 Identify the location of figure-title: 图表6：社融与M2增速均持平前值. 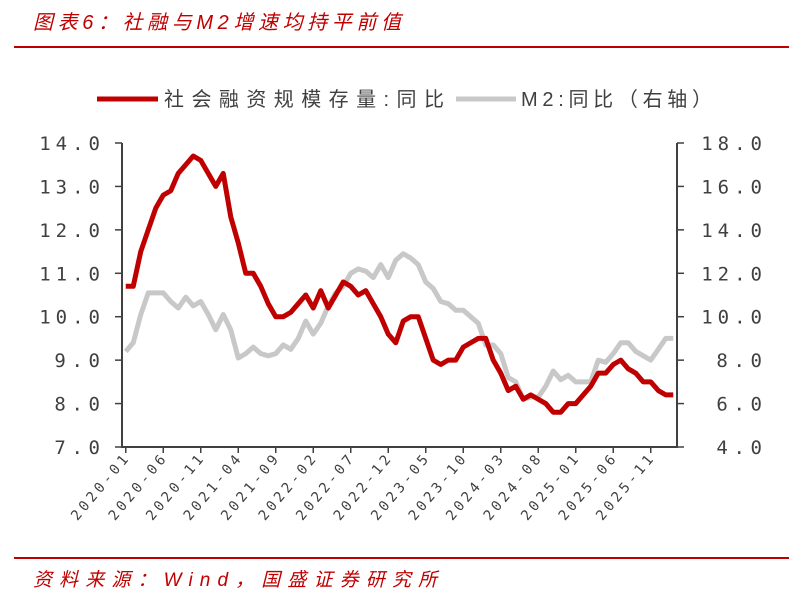
(218, 23).